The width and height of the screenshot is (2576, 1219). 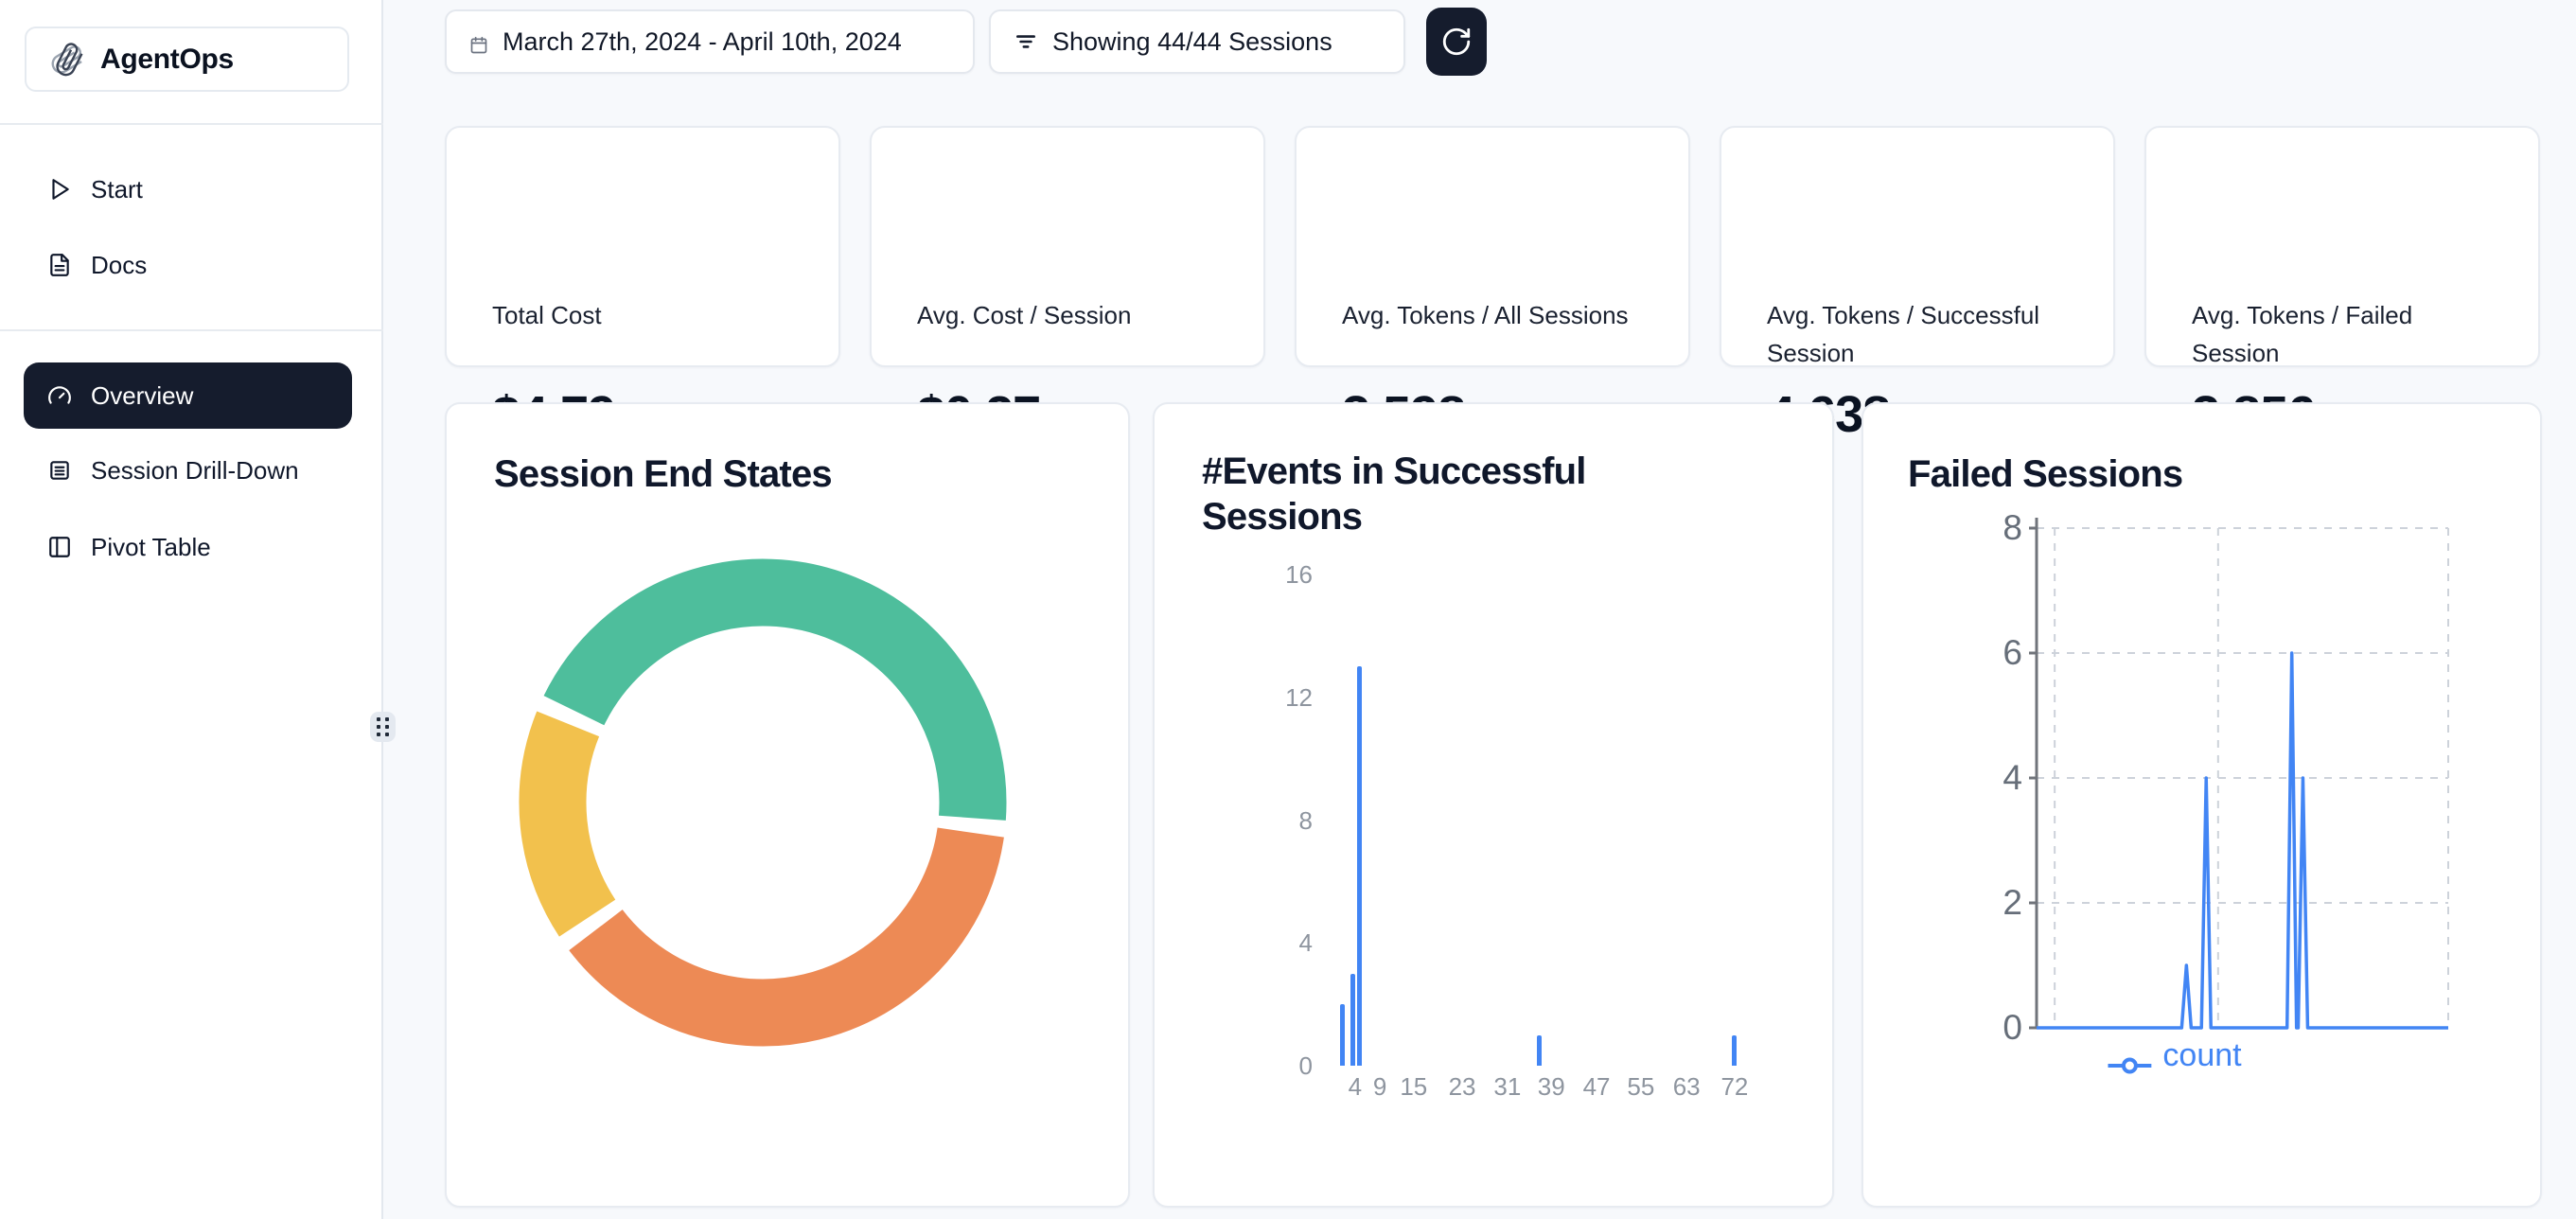 I want to click on sidebar-item-docs: Docs, so click(x=188, y=265).